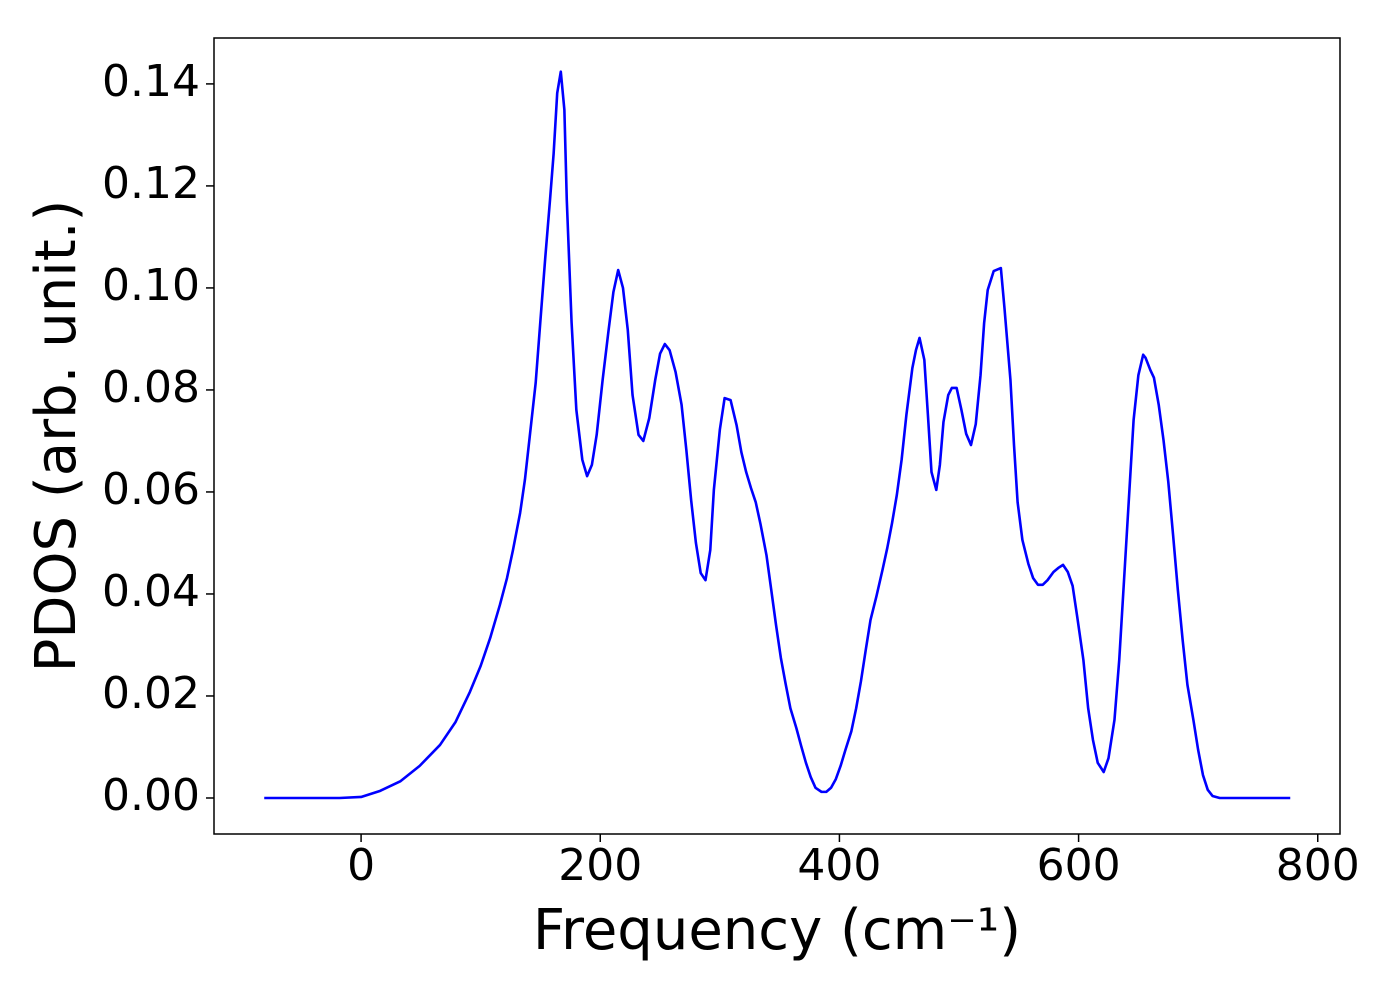 This screenshot has width=1400, height=1000. I want to click on y-tick-label: 0.00, so click(151, 795).